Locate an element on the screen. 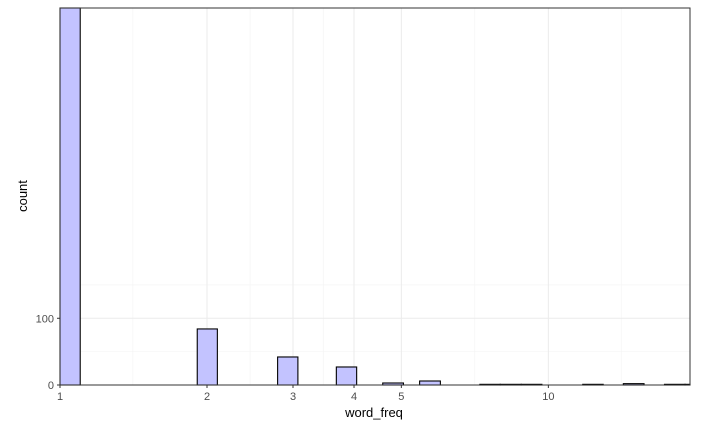 This screenshot has width=702, height=432. x-tick-label: 4 is located at coordinates (354, 397).